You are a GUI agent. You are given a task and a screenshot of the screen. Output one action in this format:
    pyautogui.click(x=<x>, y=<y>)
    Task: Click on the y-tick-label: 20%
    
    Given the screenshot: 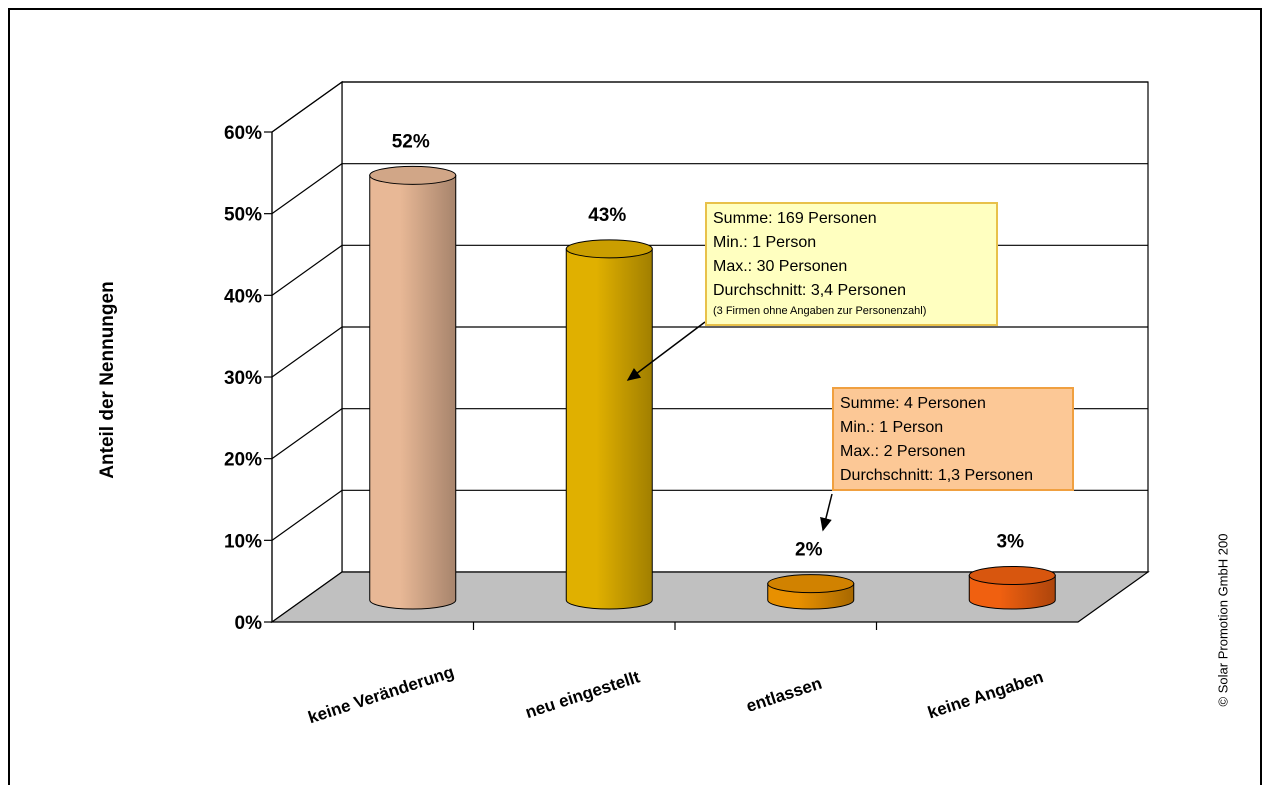 What is the action you would take?
    pyautogui.click(x=243, y=460)
    